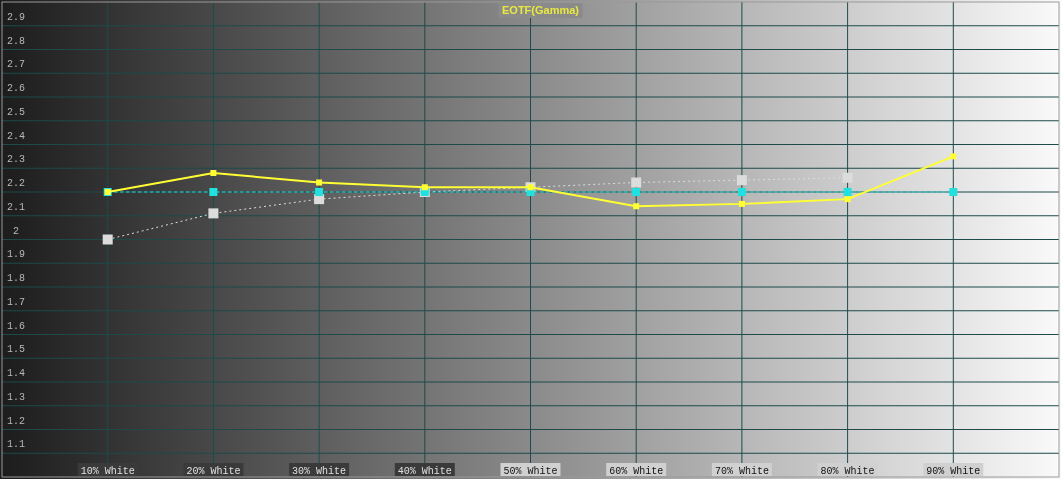  I want to click on y-tick-label: 2.1, so click(16, 207).